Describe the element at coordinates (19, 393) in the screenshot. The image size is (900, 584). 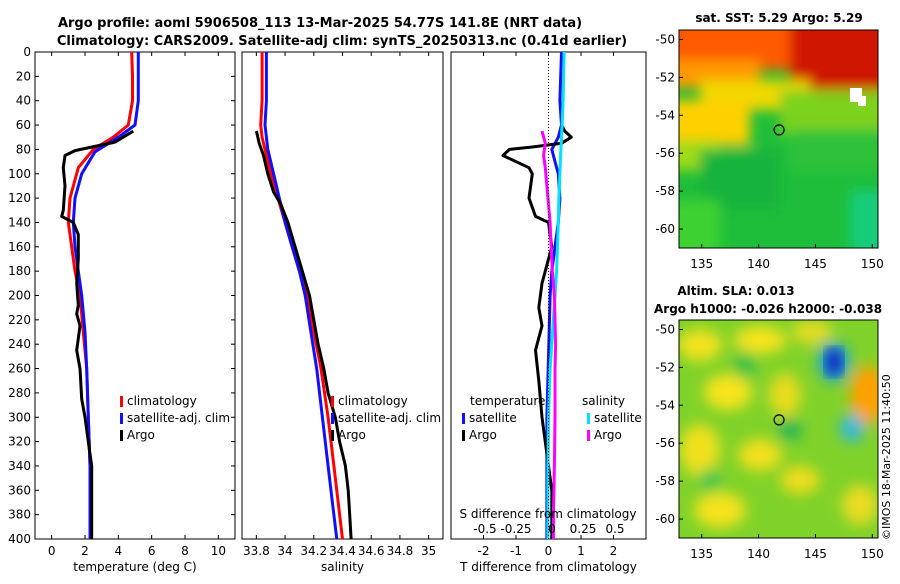
I see `y-tick-label: 280` at that location.